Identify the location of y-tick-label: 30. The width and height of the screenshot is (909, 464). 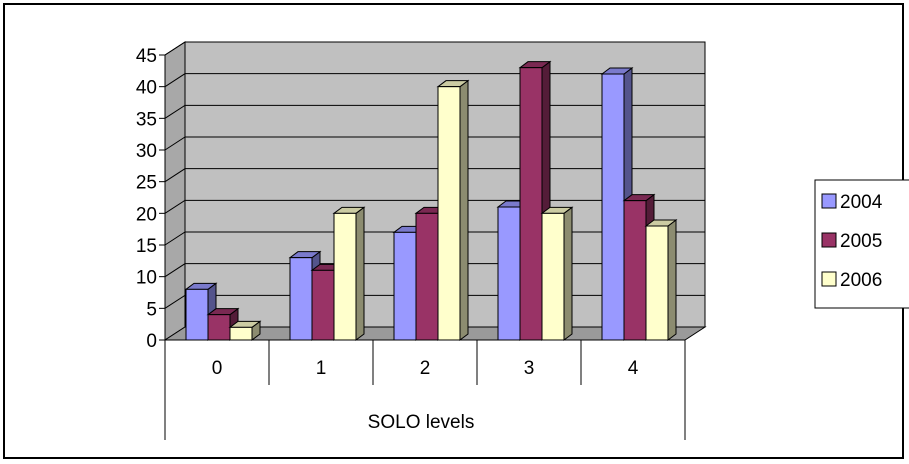
(146, 151).